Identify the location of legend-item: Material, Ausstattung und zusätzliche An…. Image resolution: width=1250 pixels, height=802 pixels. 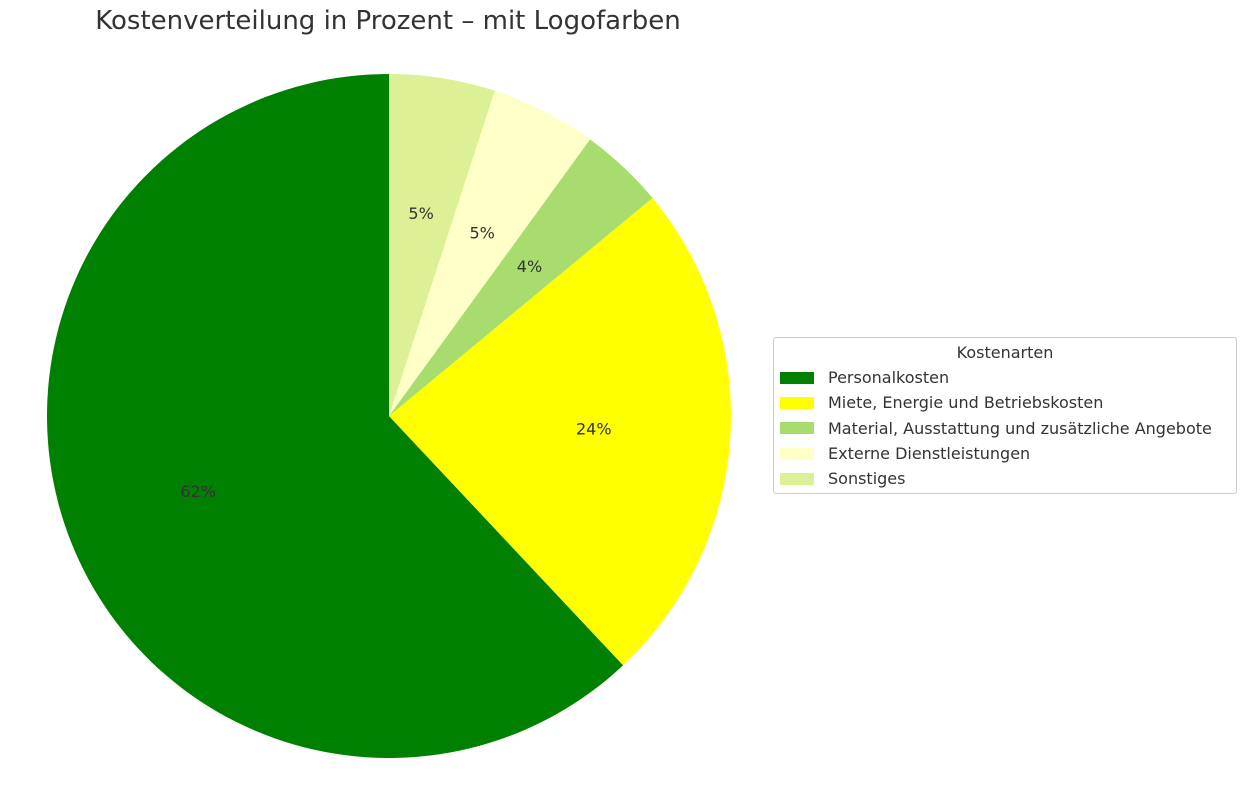
(1008, 428).